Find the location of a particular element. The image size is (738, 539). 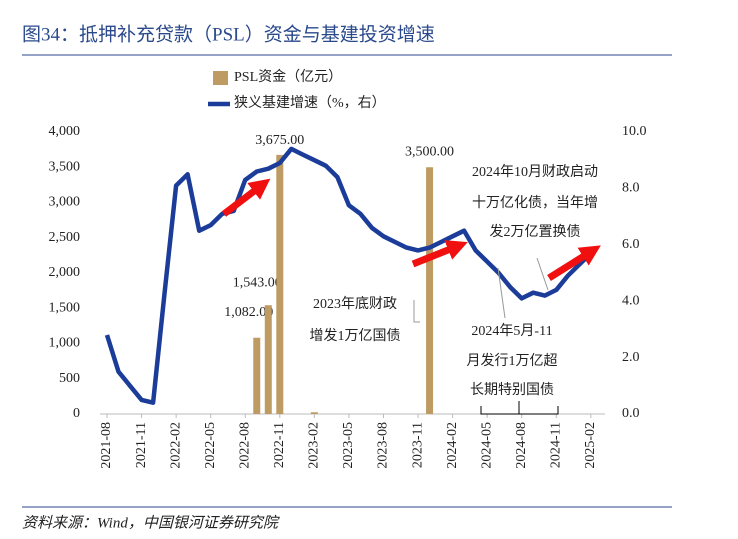

legend-swatch is located at coordinates (220, 78).